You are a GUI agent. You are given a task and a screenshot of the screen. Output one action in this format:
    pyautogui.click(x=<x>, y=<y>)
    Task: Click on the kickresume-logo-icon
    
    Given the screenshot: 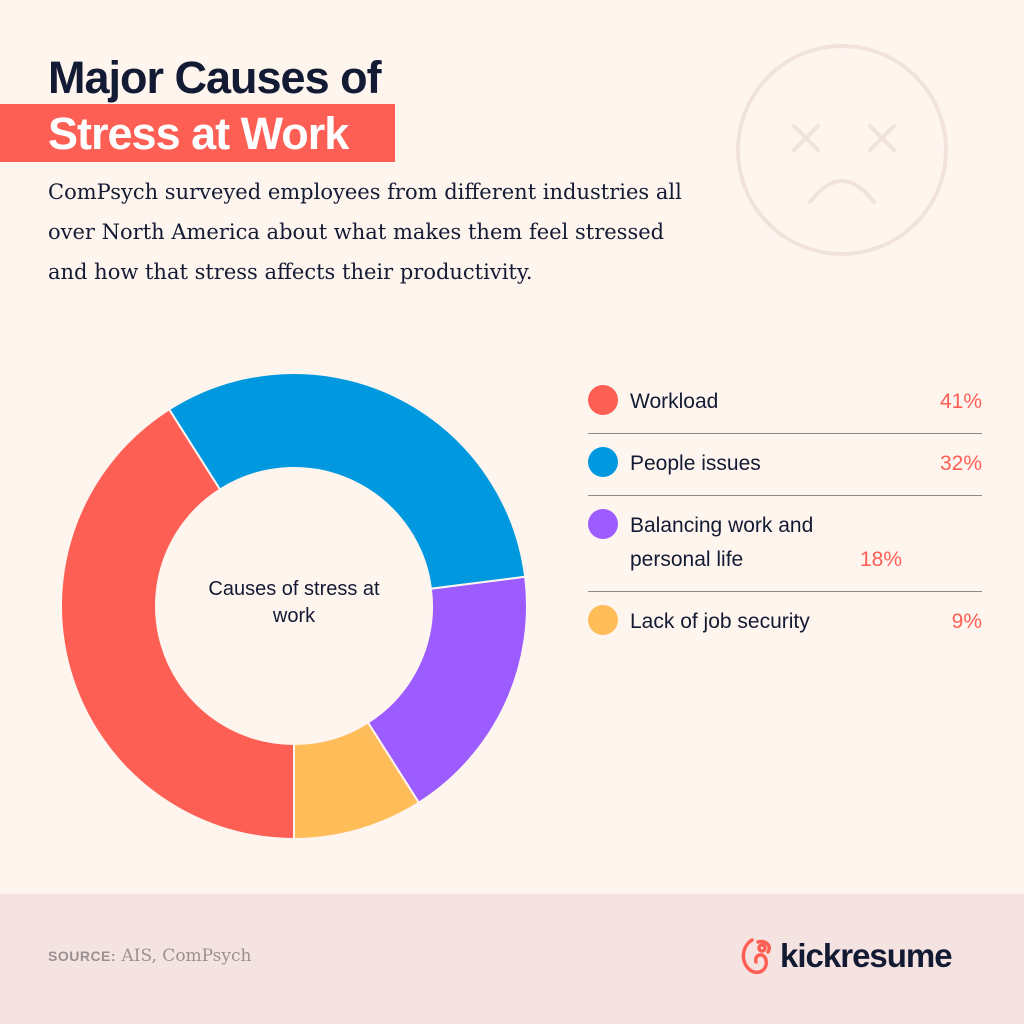 What is the action you would take?
    pyautogui.click(x=756, y=956)
    